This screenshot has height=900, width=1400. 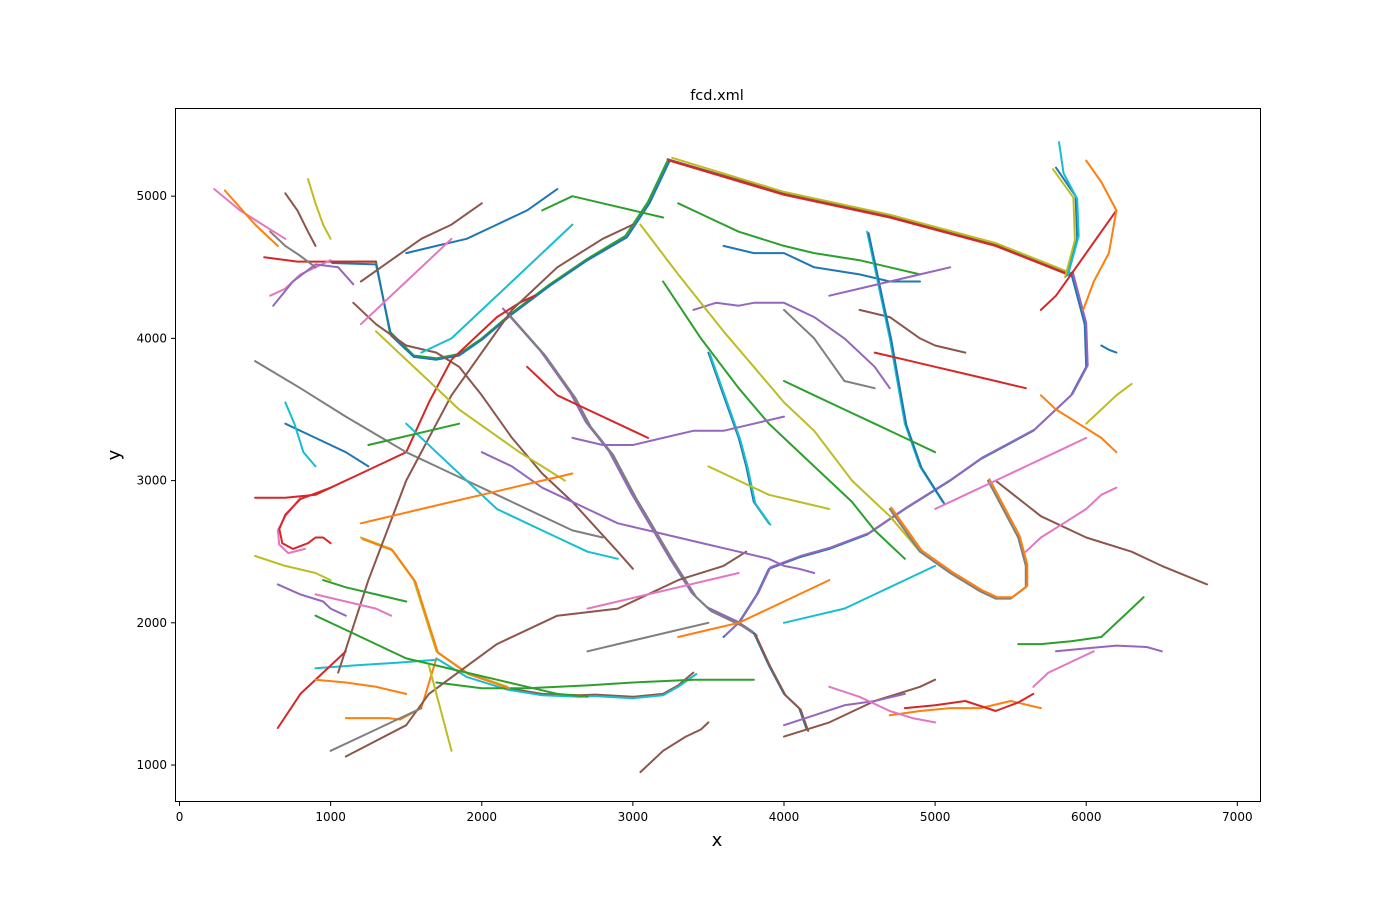 What do you see at coordinates (717, 840) in the screenshot?
I see `x-axis-label: x` at bounding box center [717, 840].